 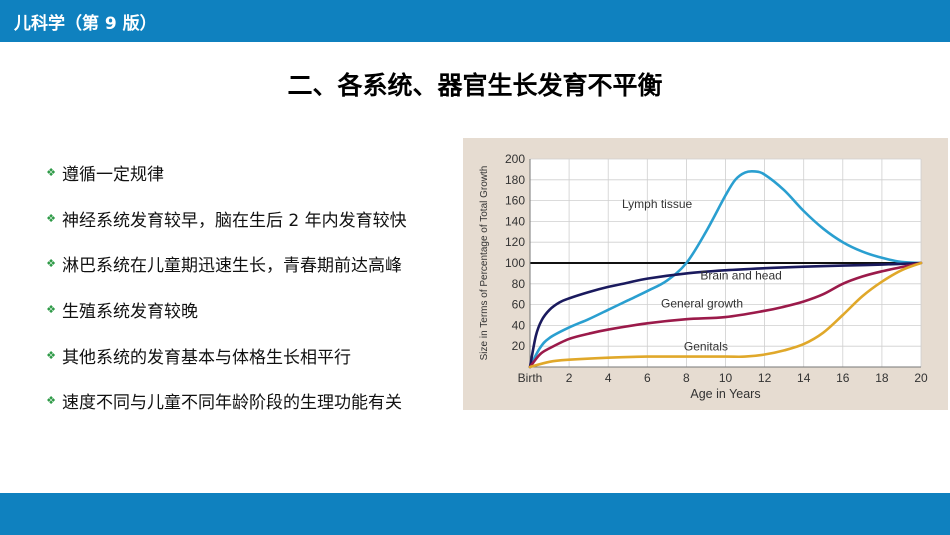 What do you see at coordinates (225, 173) in the screenshot?
I see `bullet-item: ❖ 遵循一定规律` at bounding box center [225, 173].